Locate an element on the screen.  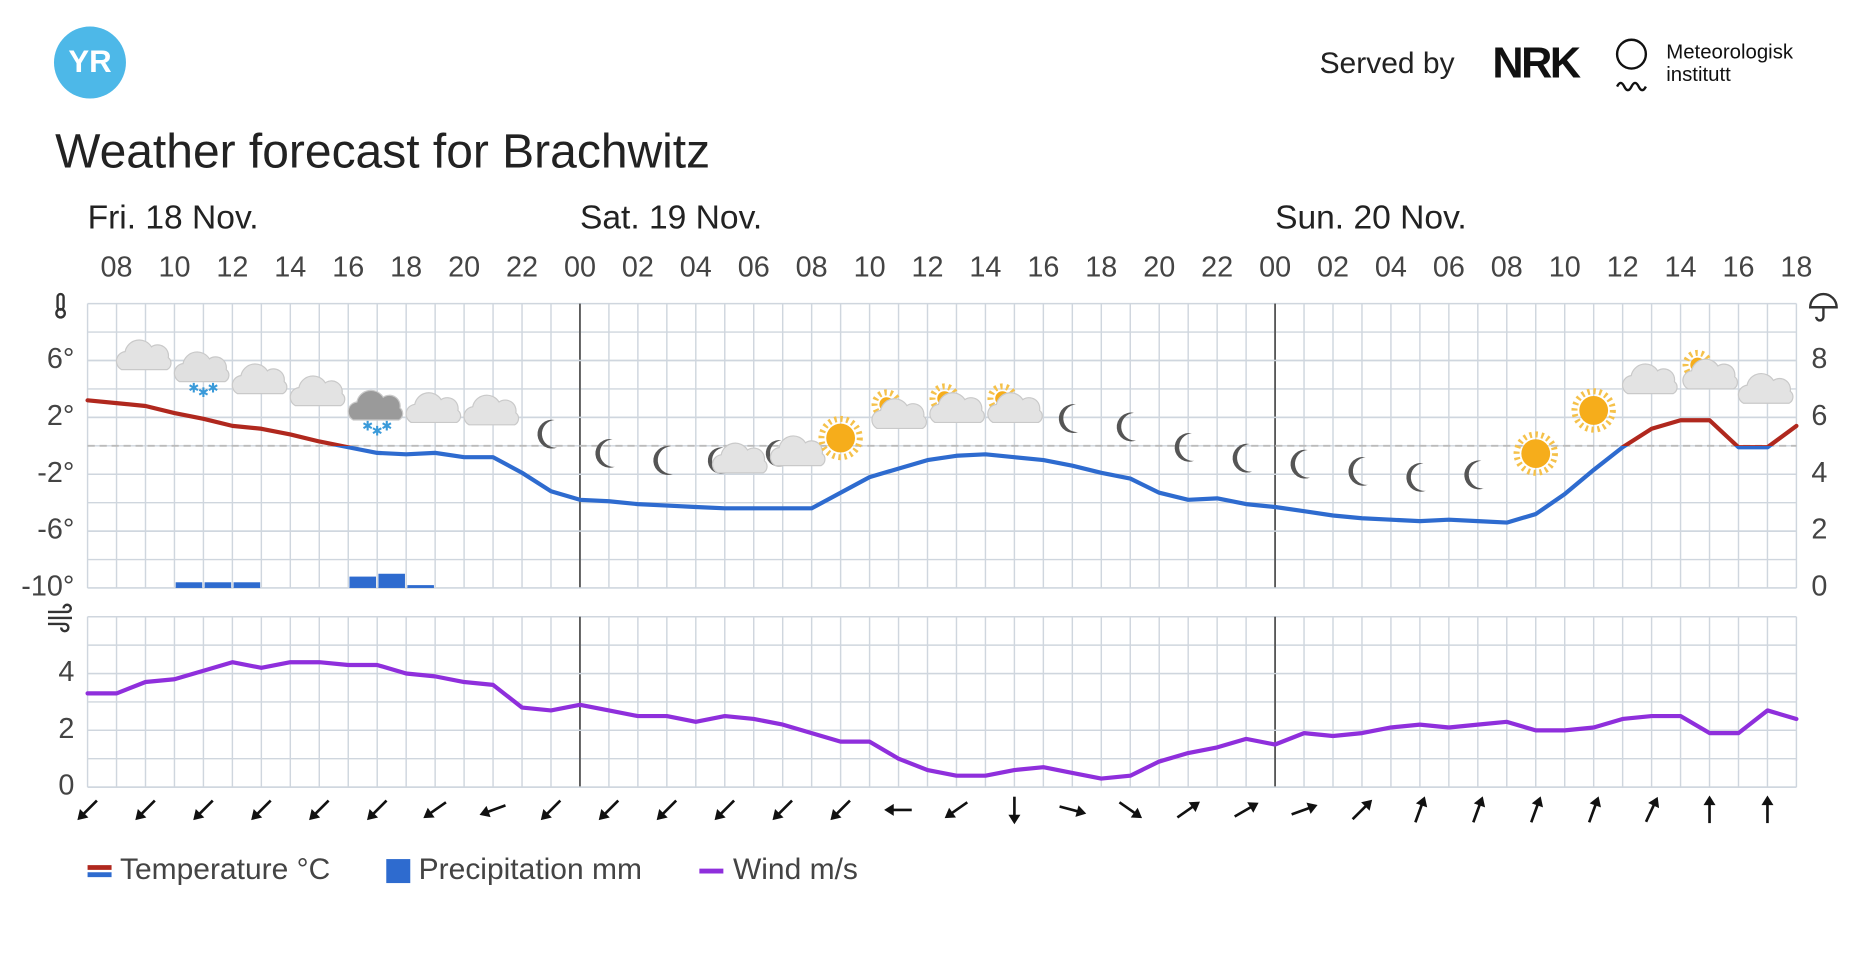
sun-rays is located at coordinates (840, 438).